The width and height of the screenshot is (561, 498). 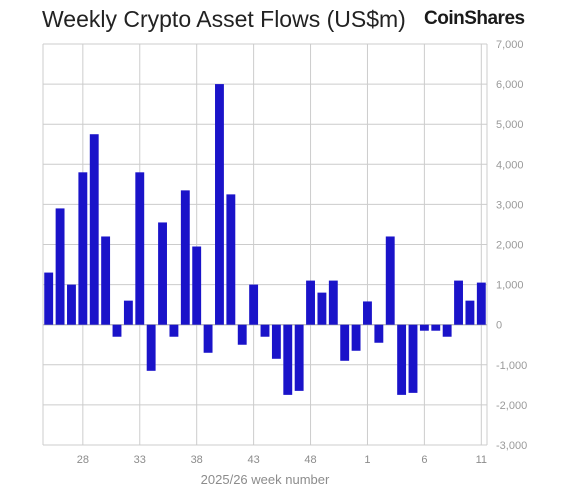 What do you see at coordinates (510, 286) in the screenshot?
I see `y-tick-label: 1,000` at bounding box center [510, 286].